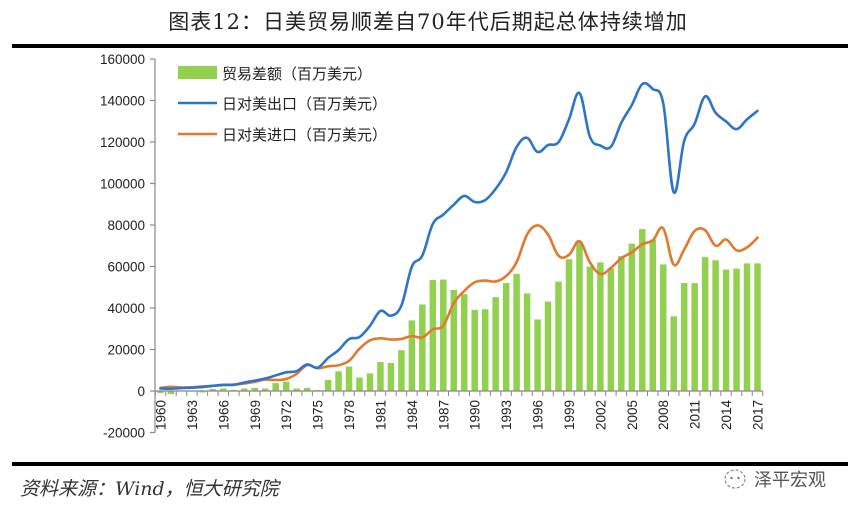  What do you see at coordinates (122, 59) in the screenshot?
I see `y-tick-label: 160000` at bounding box center [122, 59].